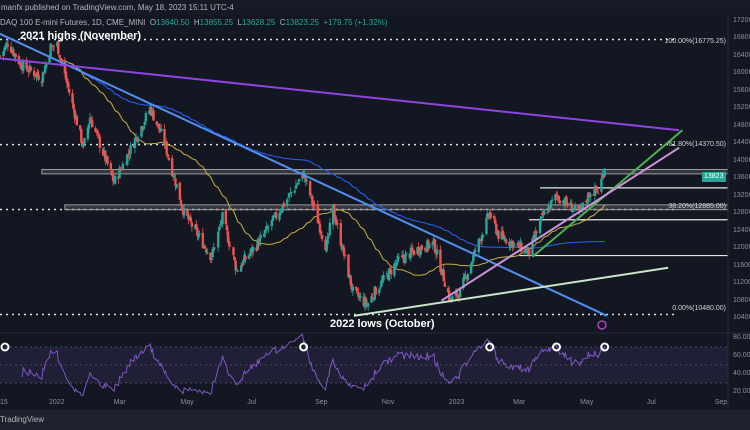  What do you see at coordinates (321, 402) in the screenshot?
I see `time-axis-tick: Sep` at bounding box center [321, 402].